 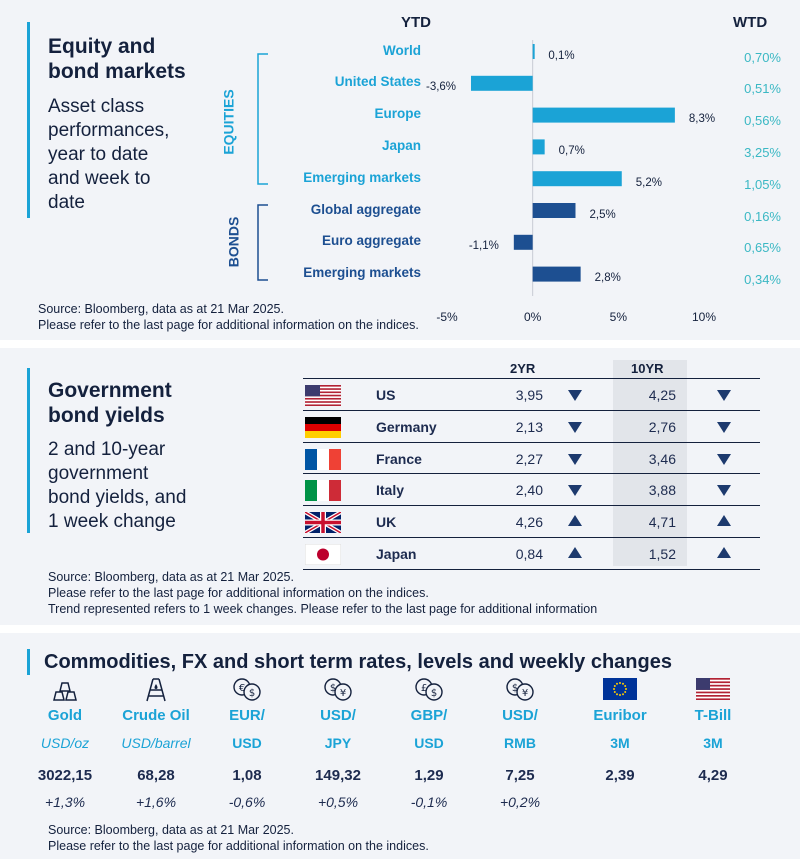 What do you see at coordinates (561, 55) in the screenshot?
I see `value-label-0: 0,1%` at bounding box center [561, 55].